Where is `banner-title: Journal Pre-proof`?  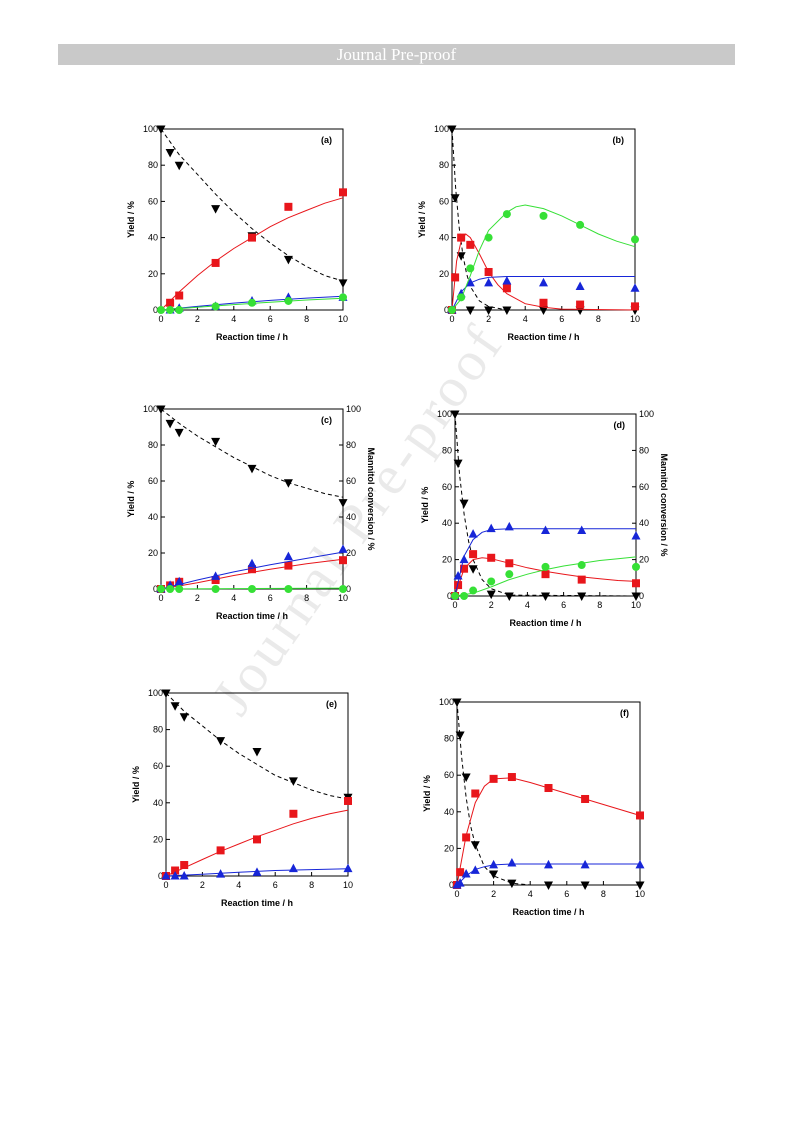 banner-title: Journal Pre-proof is located at coordinates (396, 54).